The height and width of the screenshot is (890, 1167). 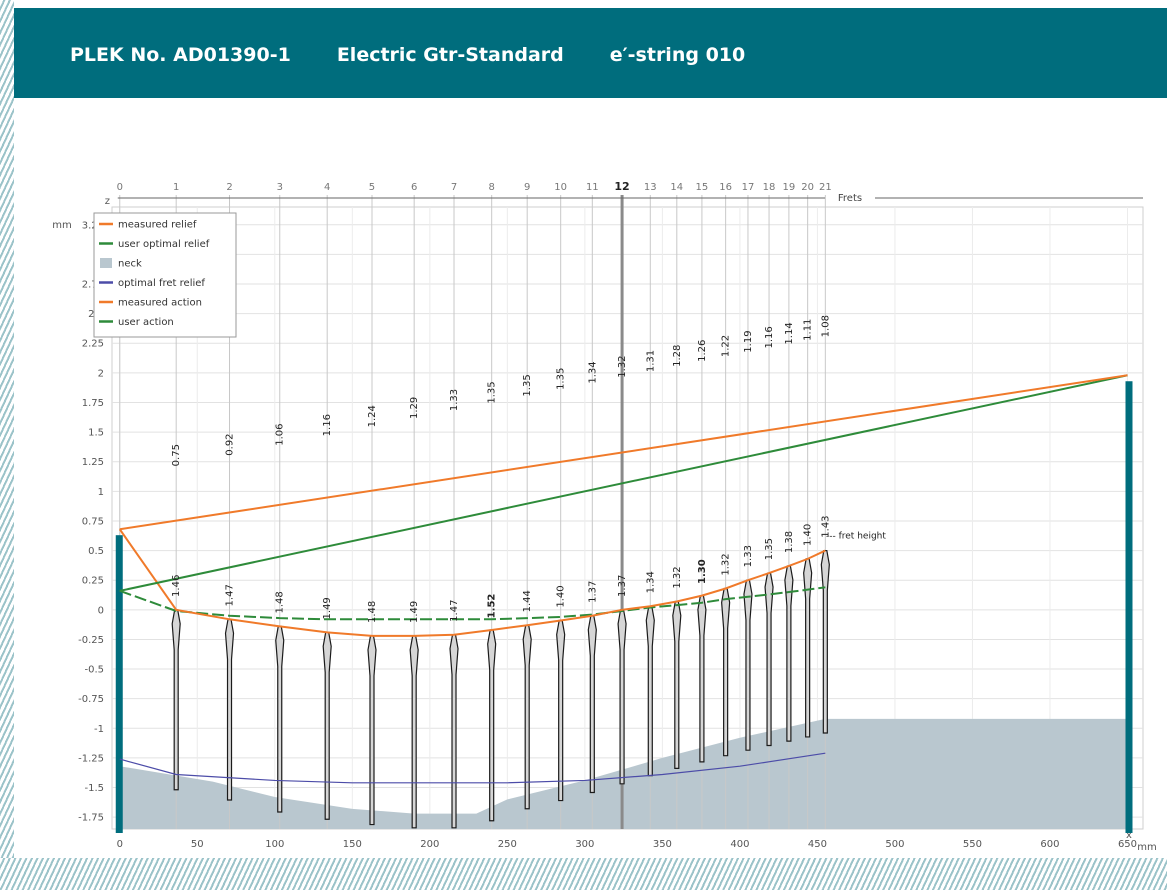 I want to click on x-tick-label: 500, so click(x=894, y=844).